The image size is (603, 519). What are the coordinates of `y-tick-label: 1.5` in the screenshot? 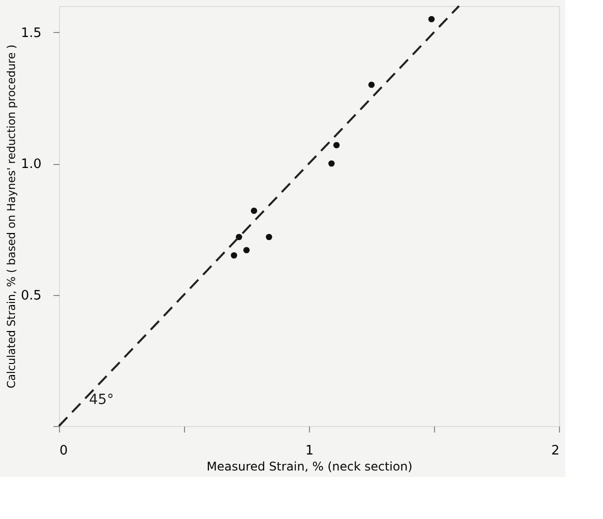 It's located at (31, 33).